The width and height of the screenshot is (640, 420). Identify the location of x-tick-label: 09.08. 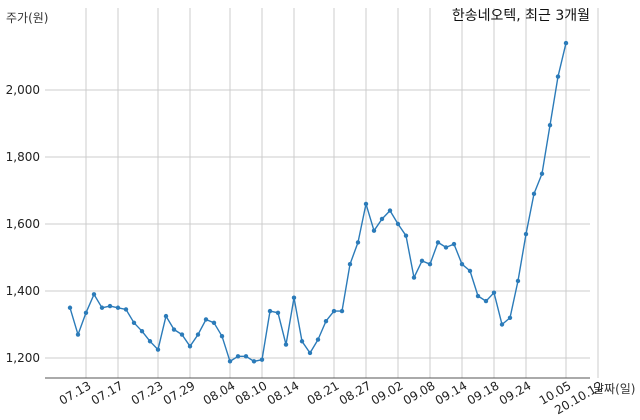
(419, 392).